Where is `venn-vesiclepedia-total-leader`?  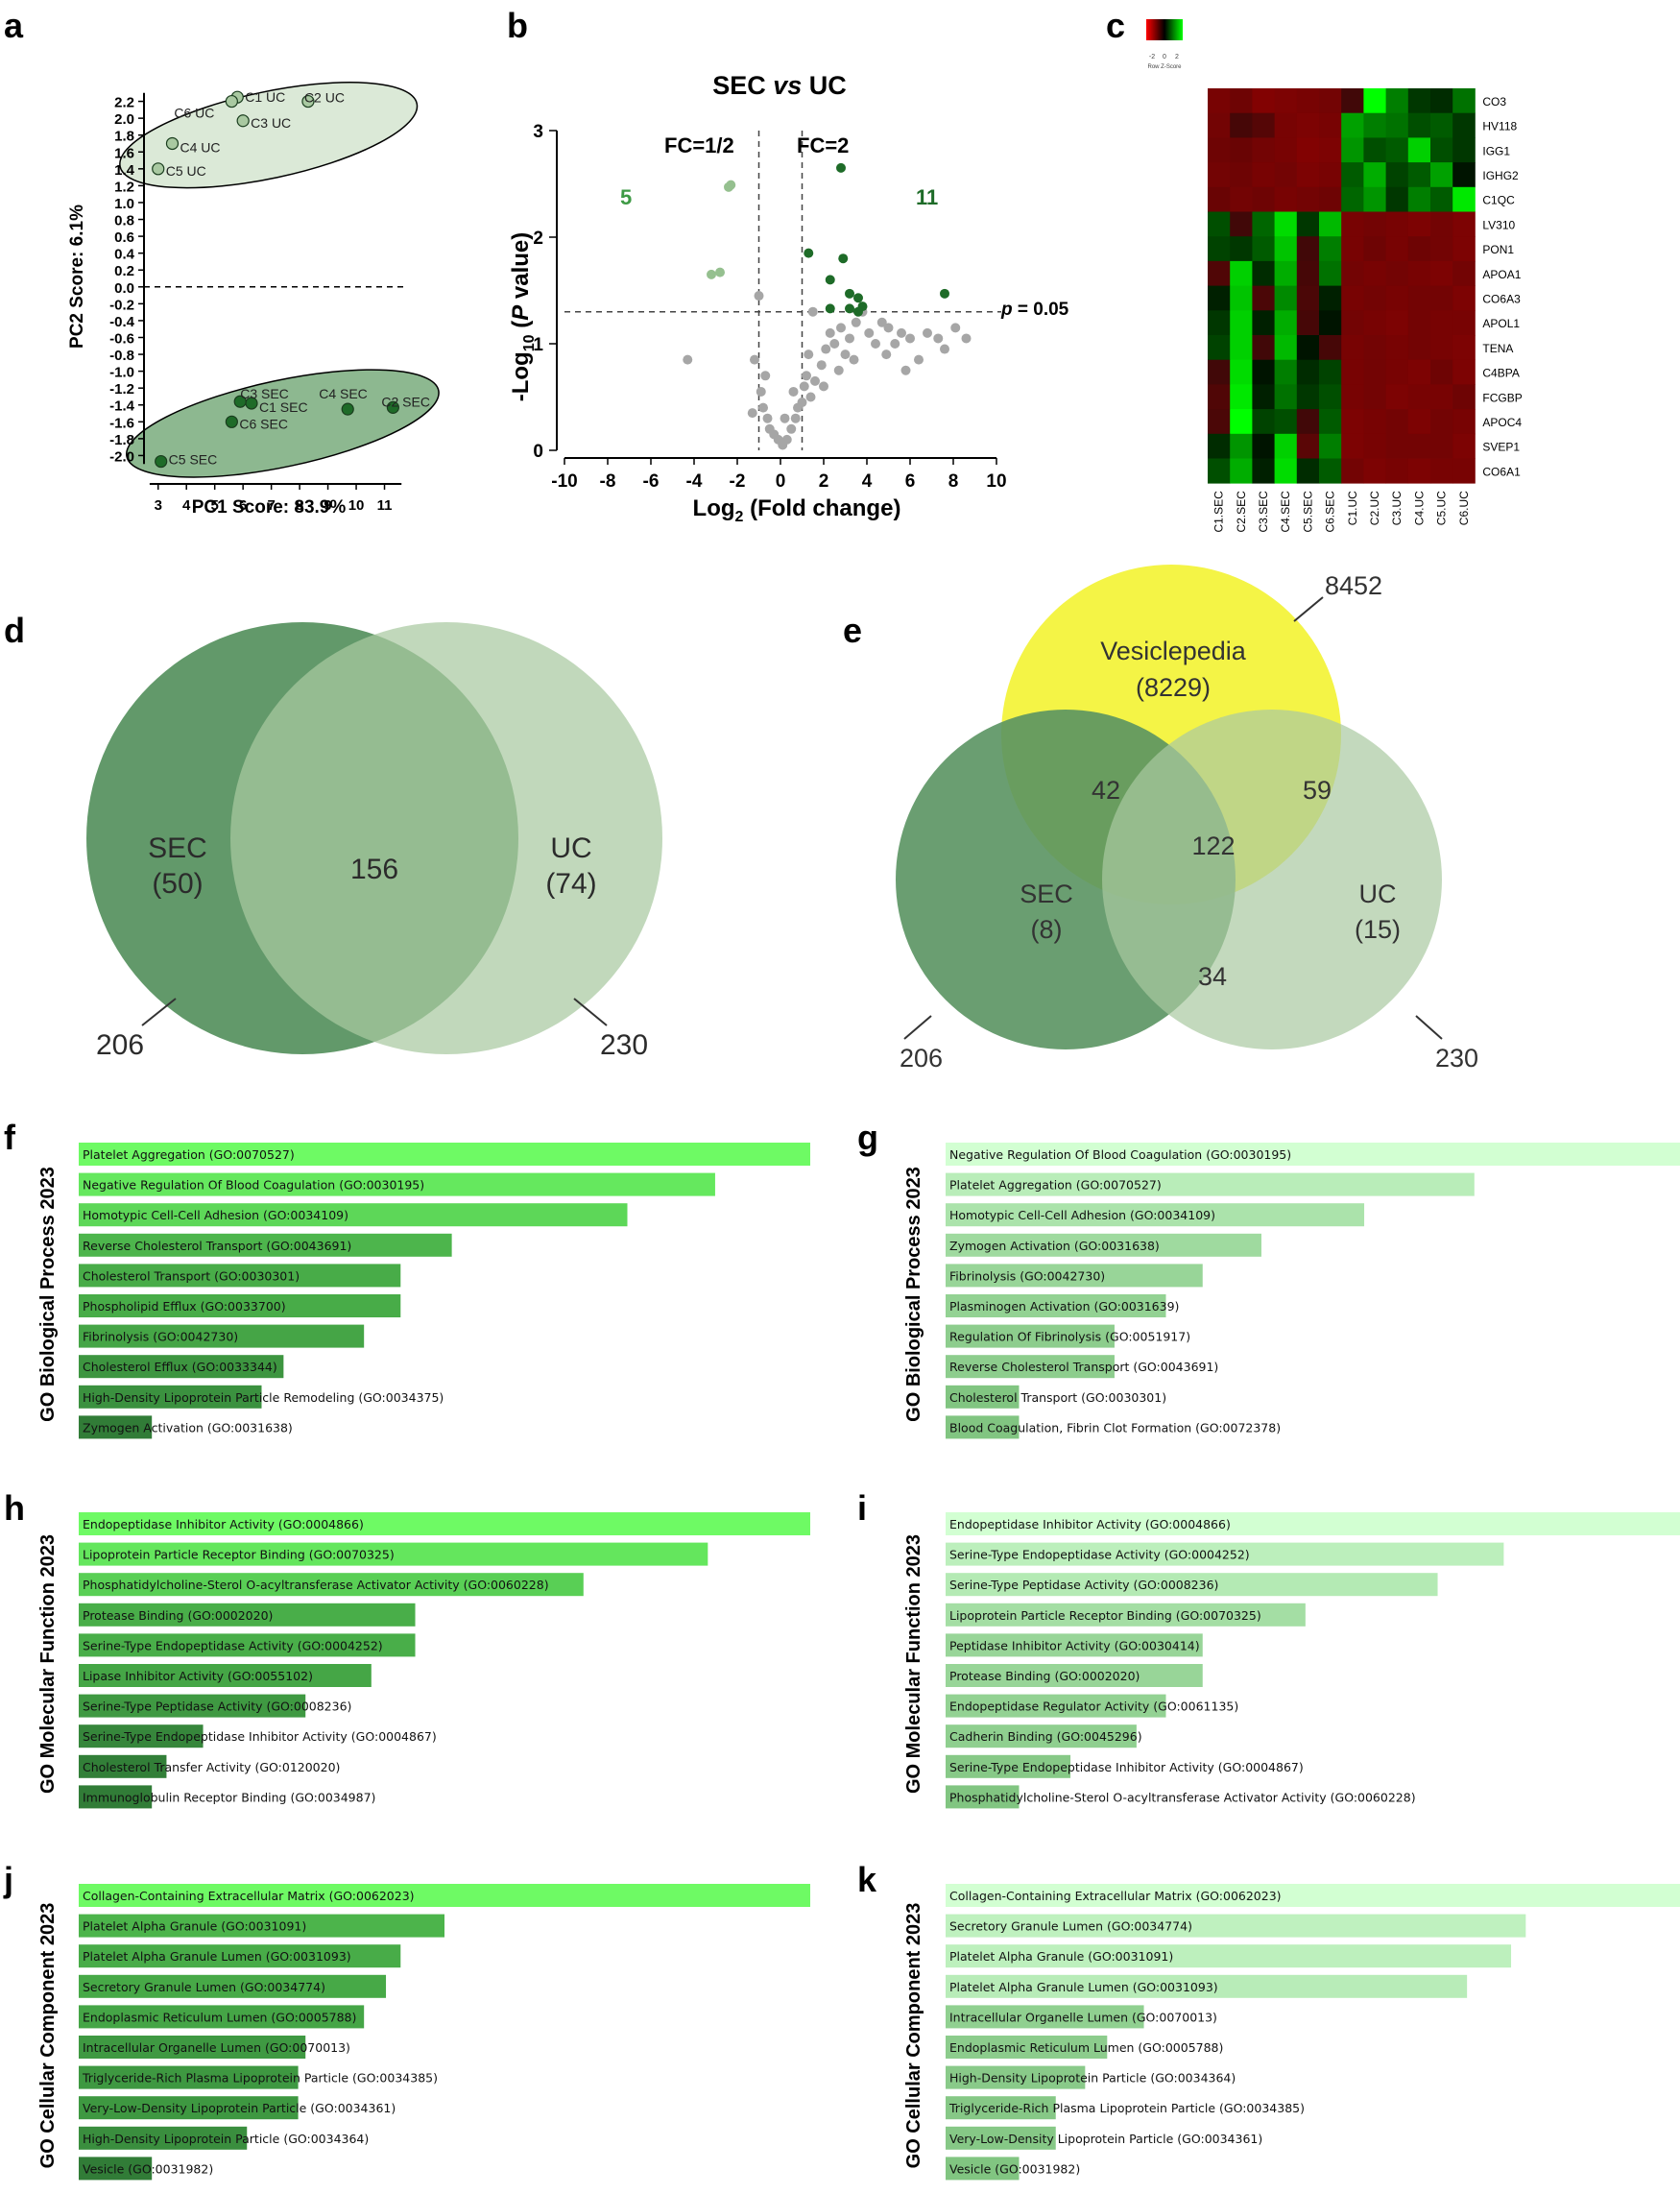 venn-vesiclepedia-total-leader is located at coordinates (1308, 609).